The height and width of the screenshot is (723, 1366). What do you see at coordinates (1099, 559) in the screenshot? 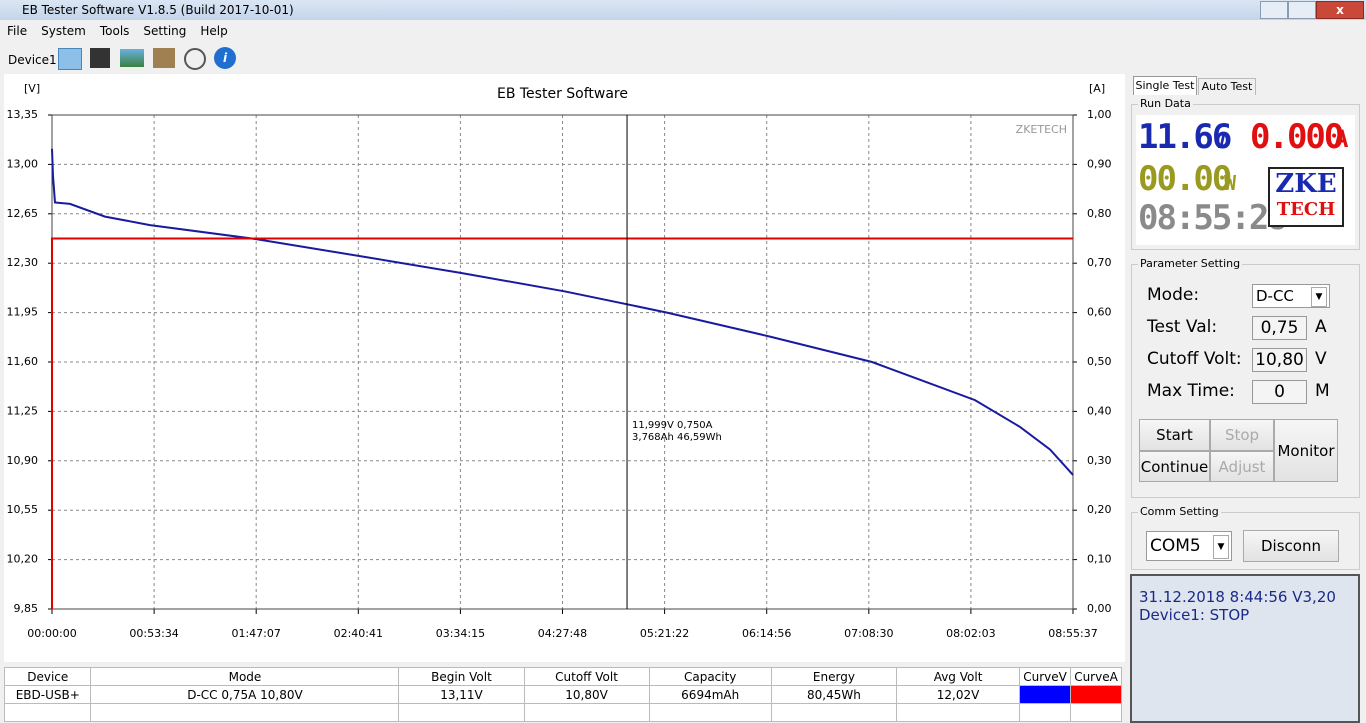
I see `y2-tick-label: 0,10` at bounding box center [1099, 559].